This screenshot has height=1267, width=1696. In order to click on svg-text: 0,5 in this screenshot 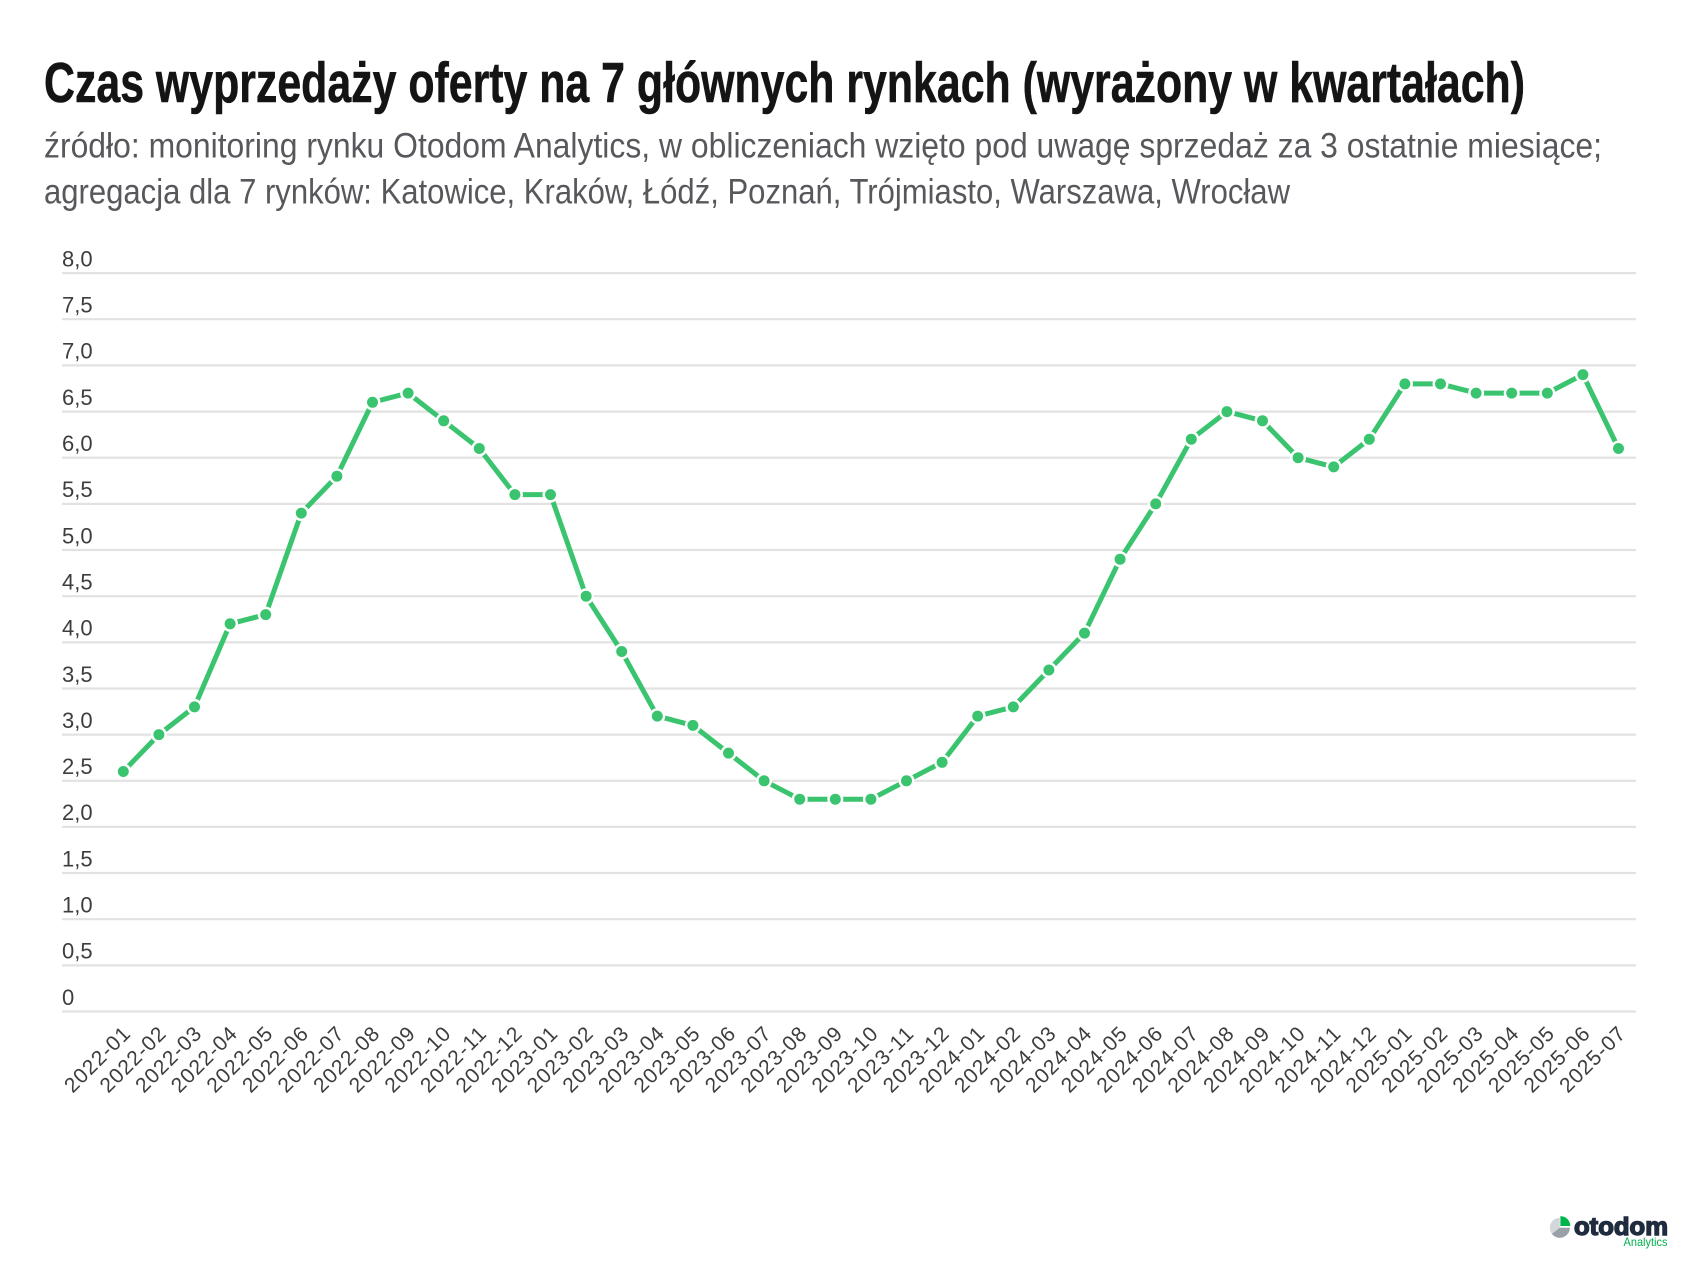, I will do `click(77, 951)`.